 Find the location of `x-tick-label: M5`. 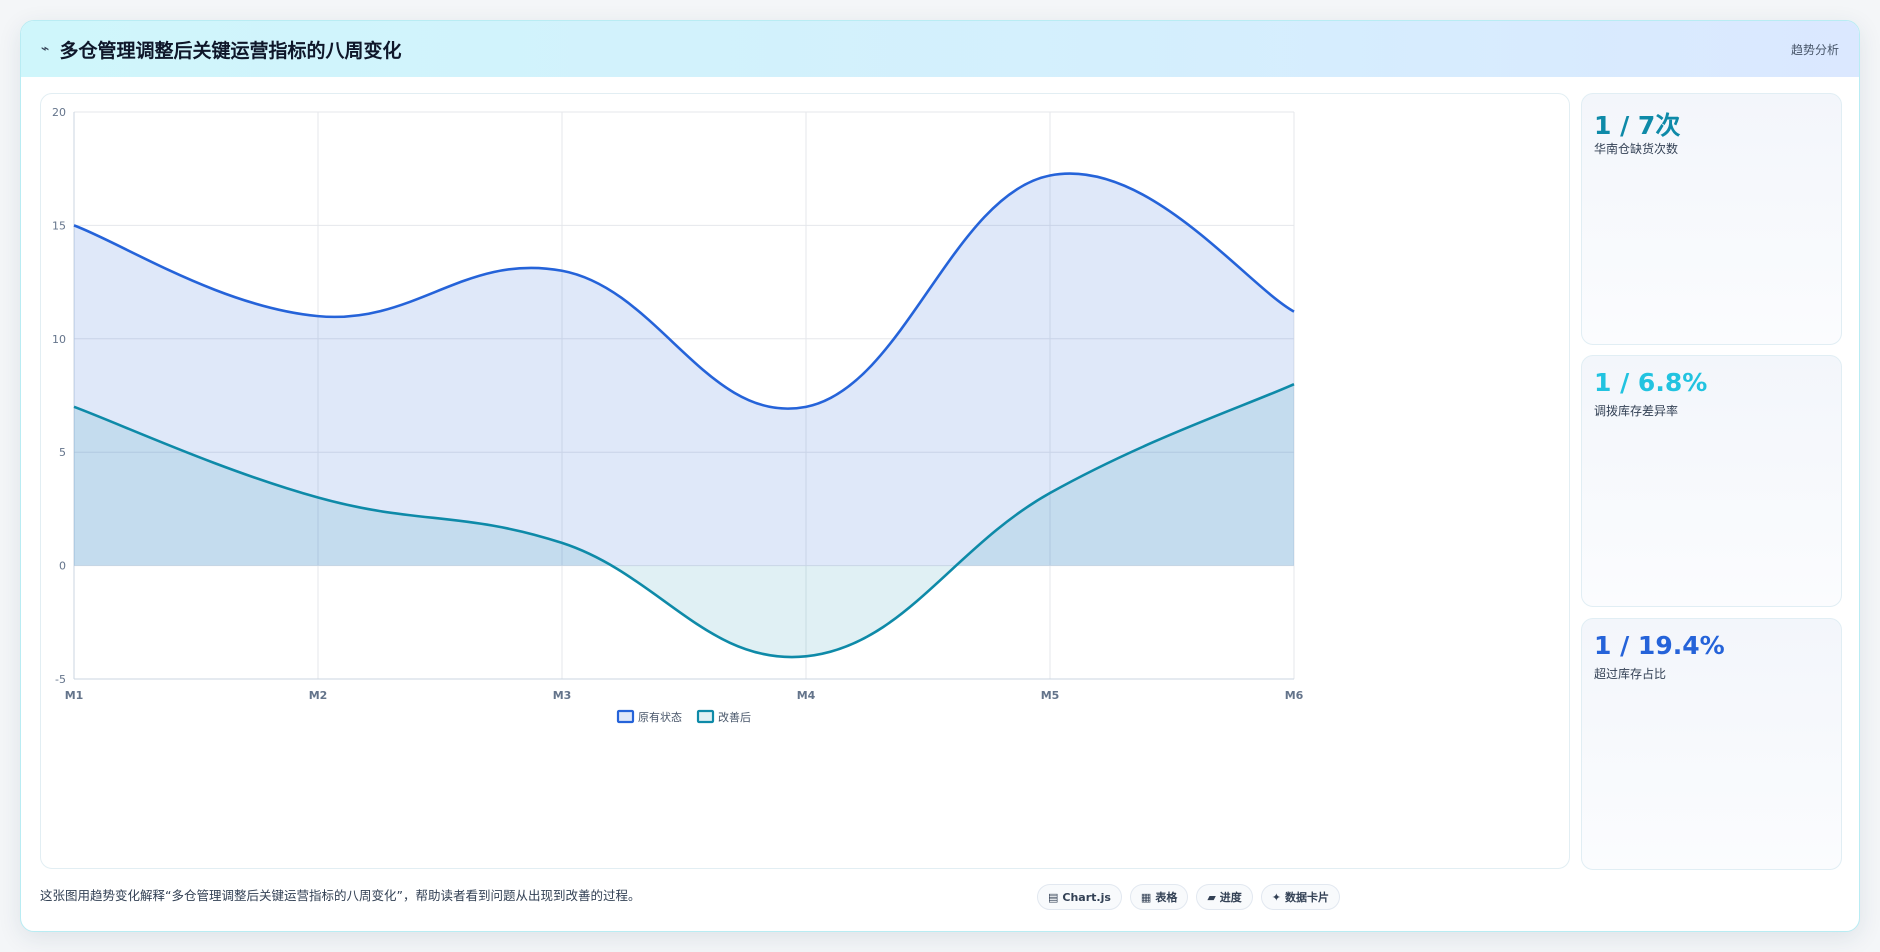

x-tick-label: M5 is located at coordinates (1050, 695).